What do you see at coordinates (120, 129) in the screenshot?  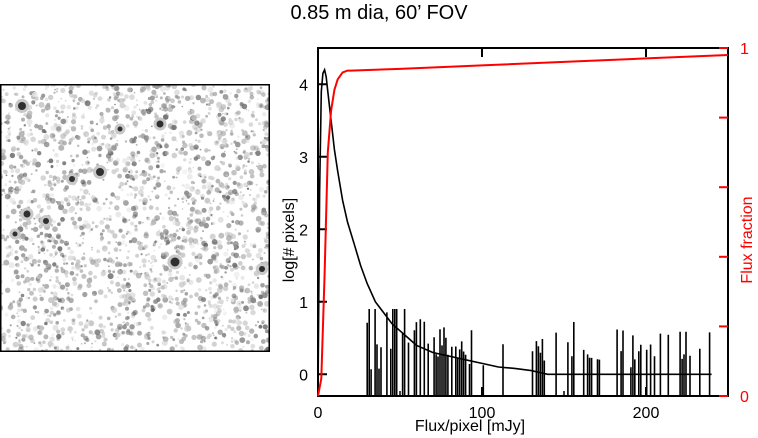 I see `bright-source` at bounding box center [120, 129].